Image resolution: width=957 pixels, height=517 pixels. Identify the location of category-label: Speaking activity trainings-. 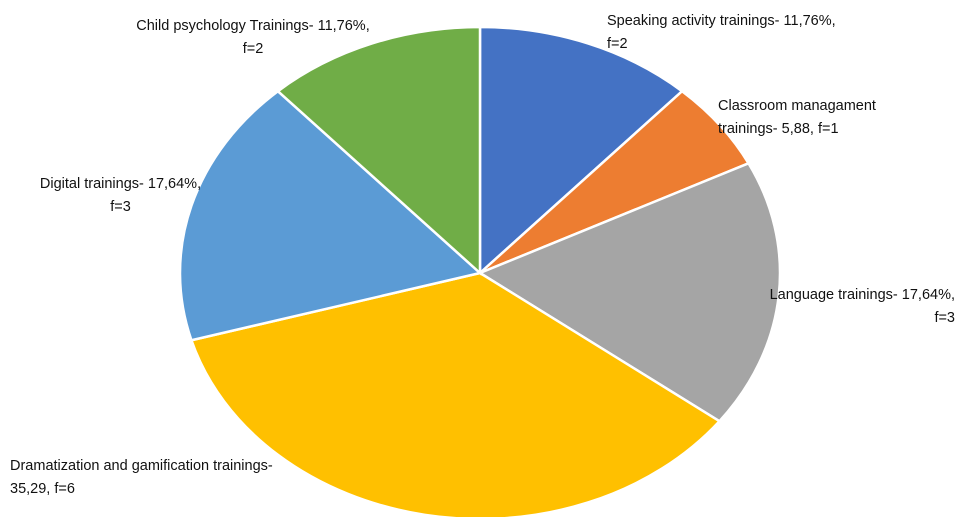
(693, 21).